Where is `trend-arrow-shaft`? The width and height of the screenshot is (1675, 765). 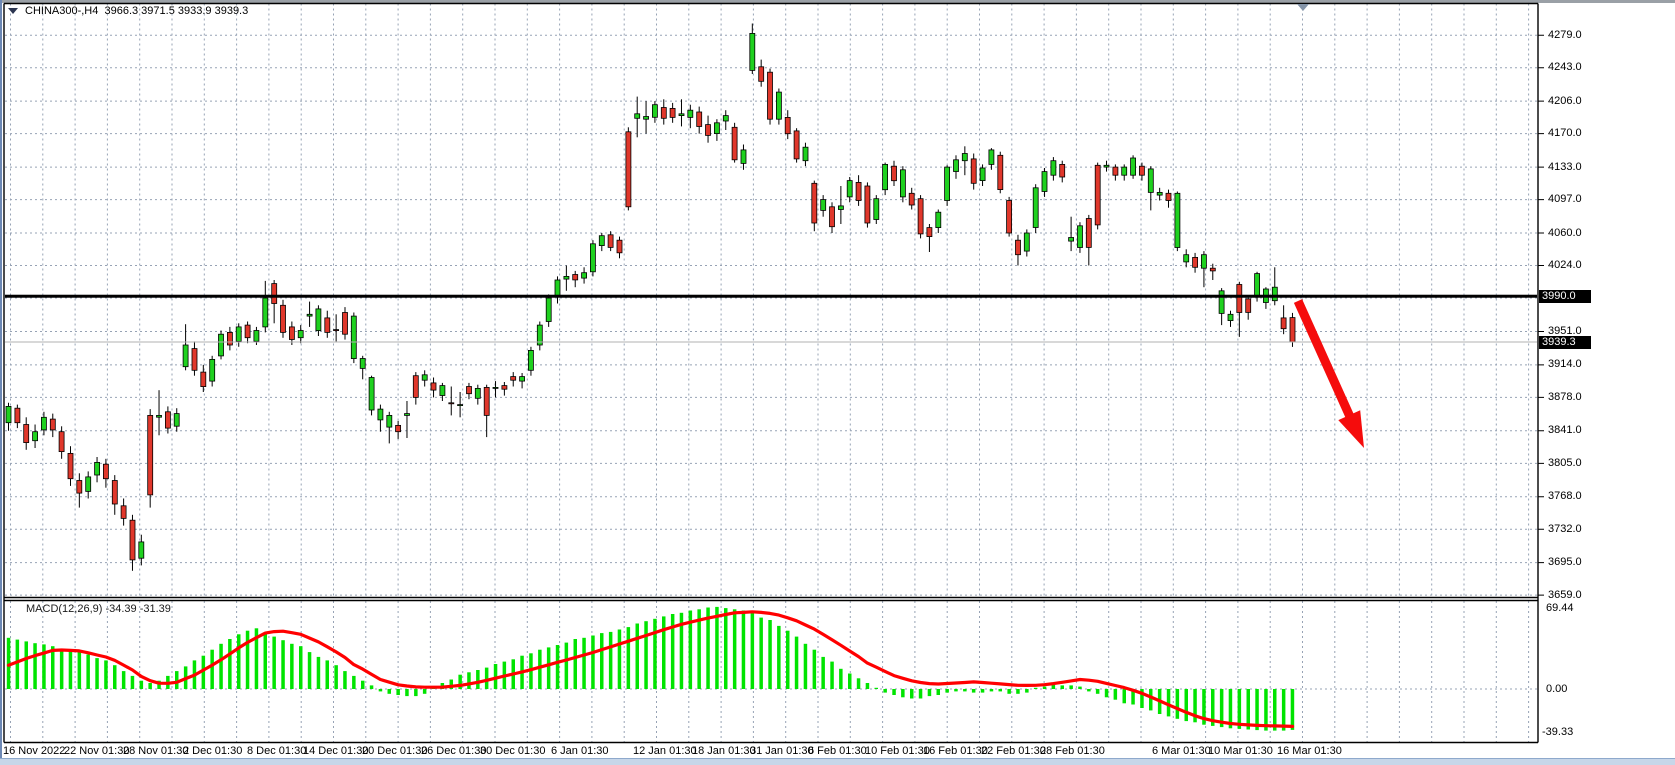
trend-arrow-shaft is located at coordinates (1325, 363).